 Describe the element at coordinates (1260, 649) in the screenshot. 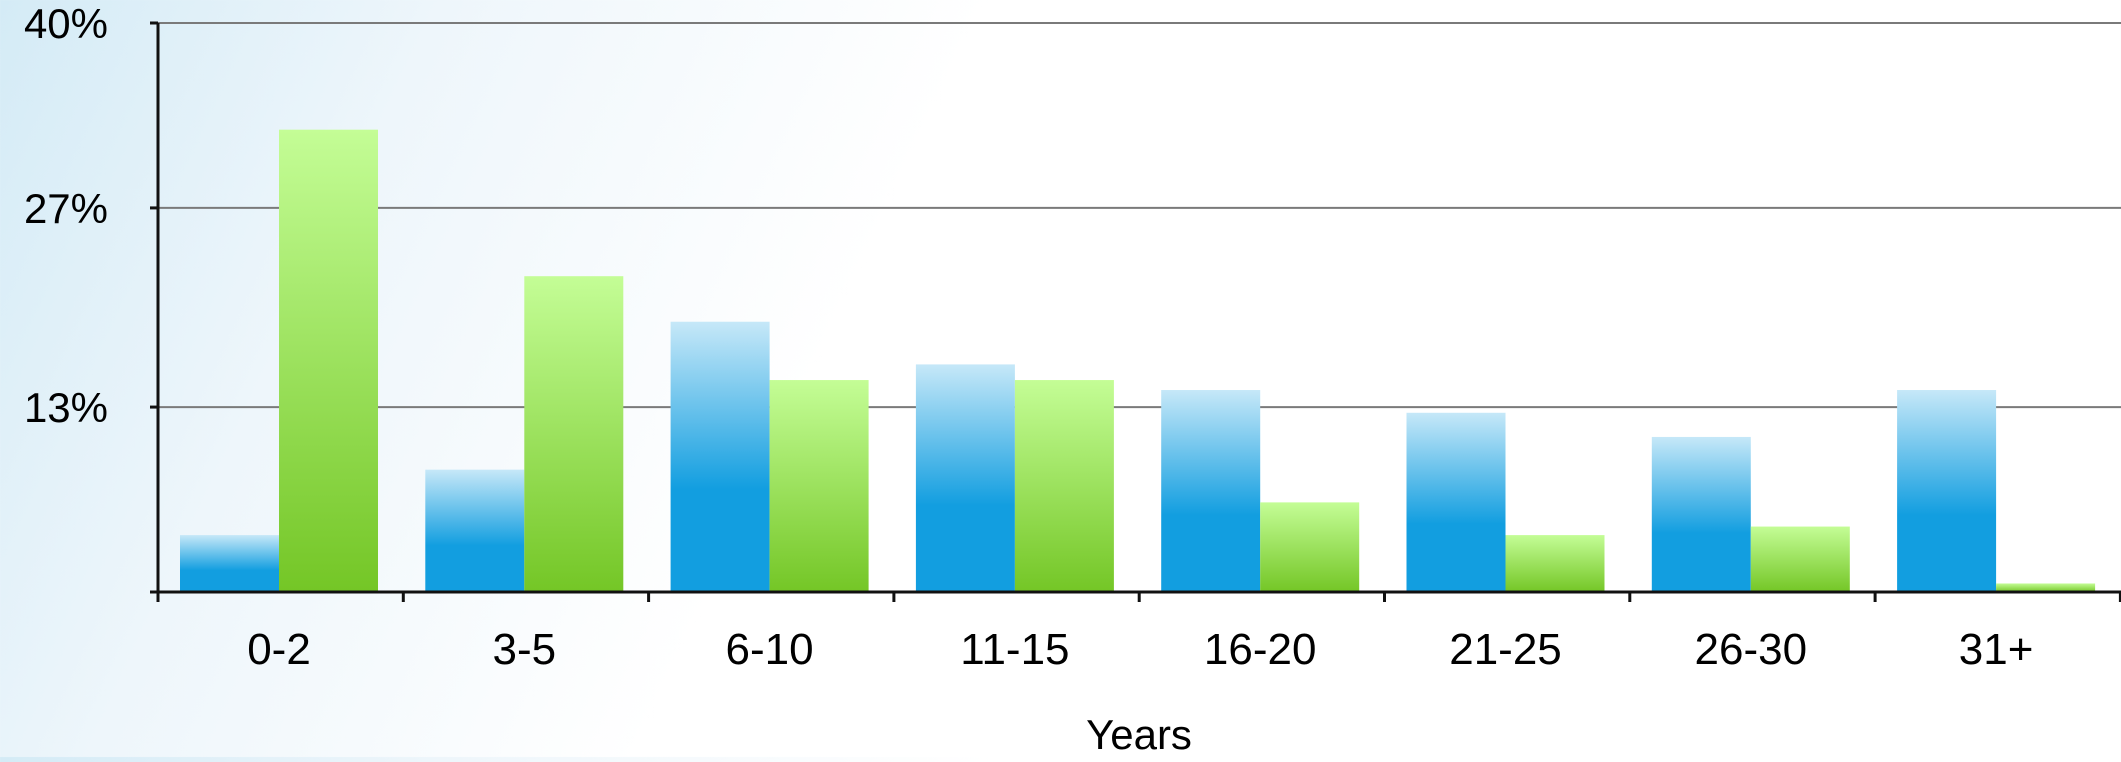

I see `x-tick-label: 16-20` at that location.